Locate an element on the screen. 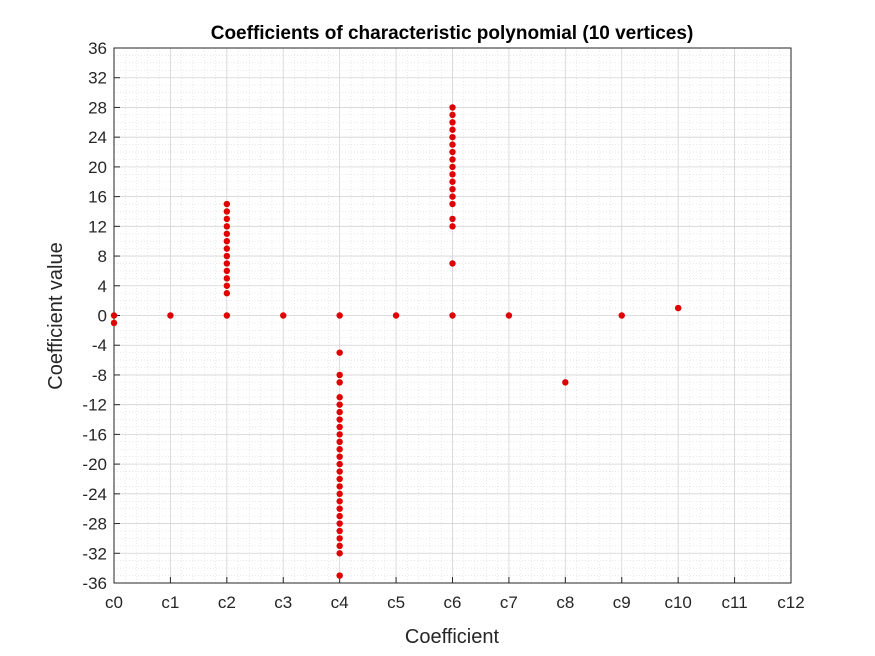  y-tick-label: -36 is located at coordinates (94, 583).